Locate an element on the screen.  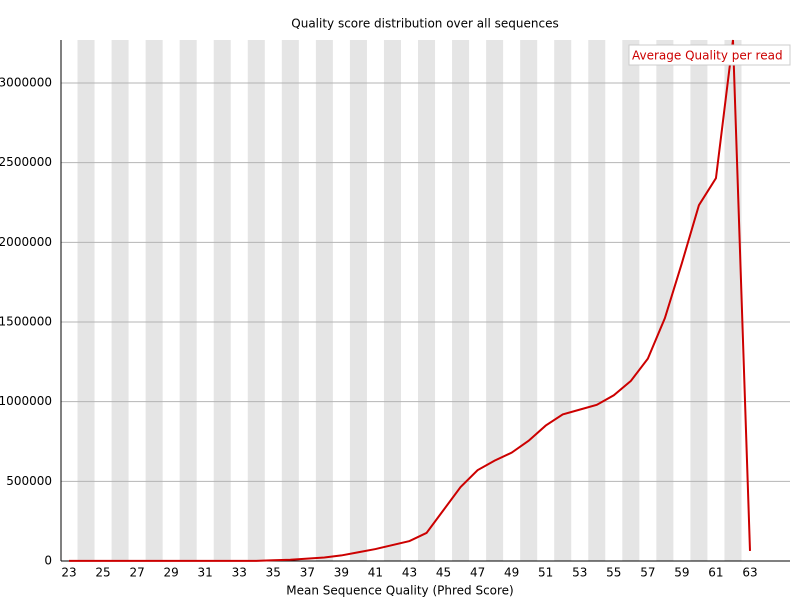
x-tick-label: 29 is located at coordinates (171, 573).